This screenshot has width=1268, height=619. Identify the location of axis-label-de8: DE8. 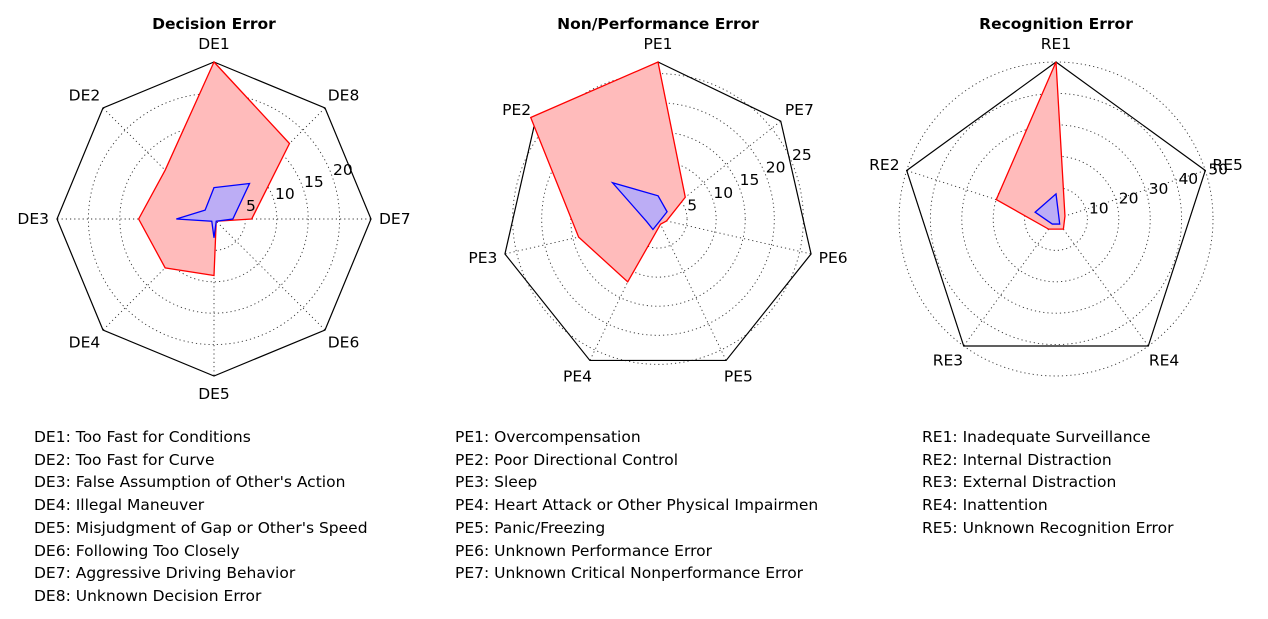
(344, 95).